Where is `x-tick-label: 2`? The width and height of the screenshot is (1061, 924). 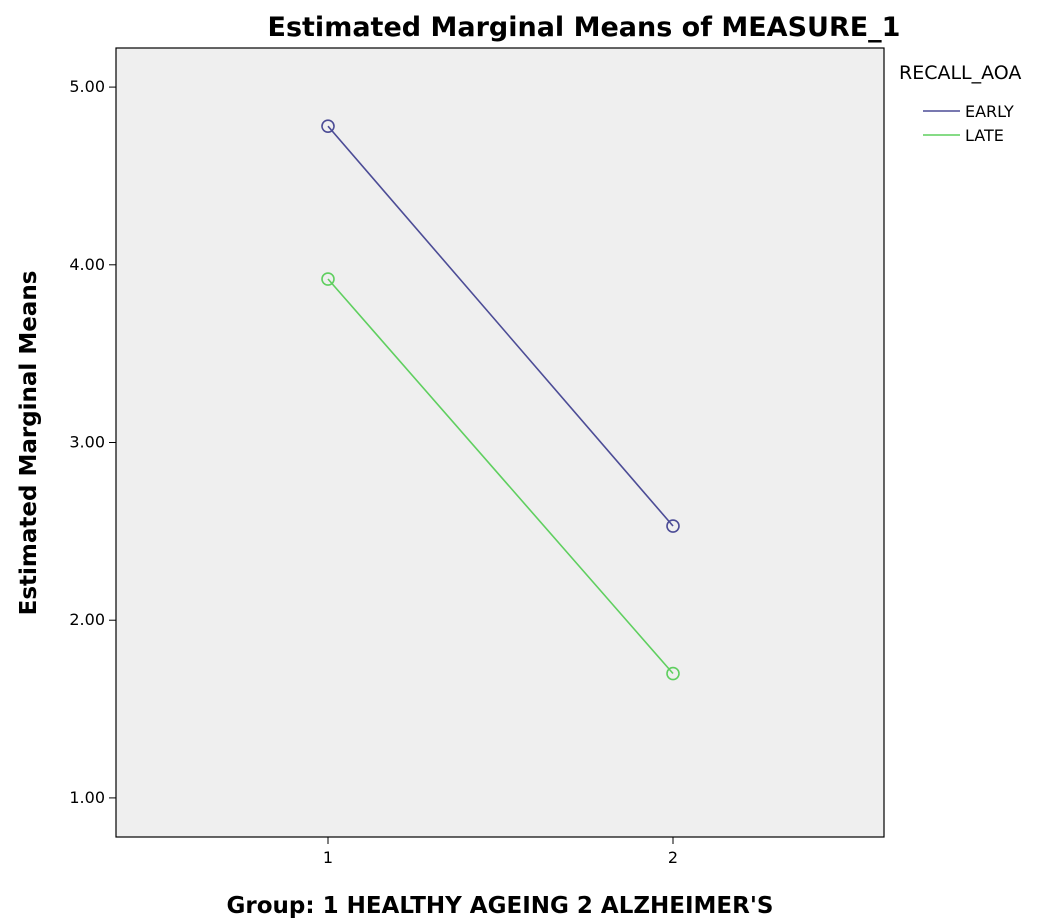 x-tick-label: 2 is located at coordinates (673, 857).